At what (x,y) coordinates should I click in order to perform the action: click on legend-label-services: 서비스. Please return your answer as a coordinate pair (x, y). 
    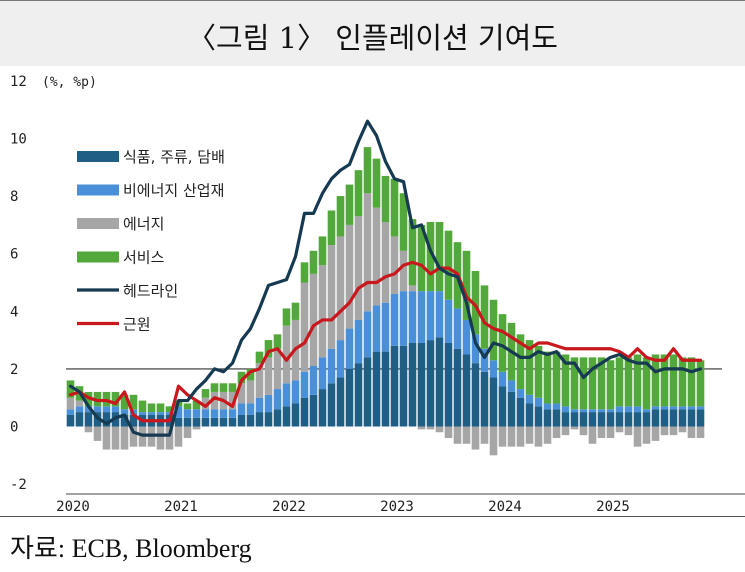
    Looking at the image, I should click on (144, 258).